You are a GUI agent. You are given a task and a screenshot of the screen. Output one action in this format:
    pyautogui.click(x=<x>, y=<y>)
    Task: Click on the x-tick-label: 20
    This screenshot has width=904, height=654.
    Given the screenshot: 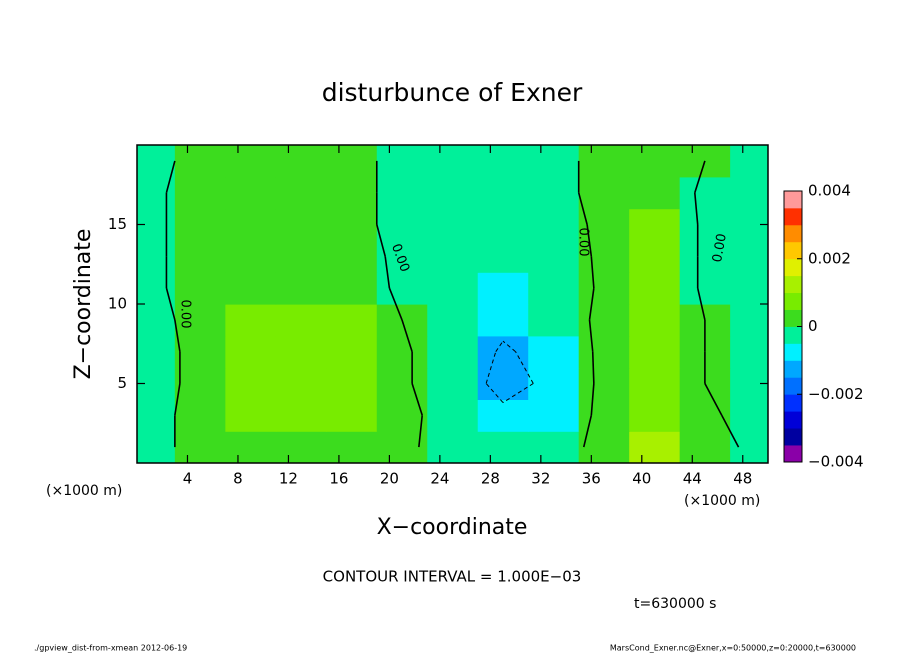 What is the action you would take?
    pyautogui.click(x=389, y=479)
    